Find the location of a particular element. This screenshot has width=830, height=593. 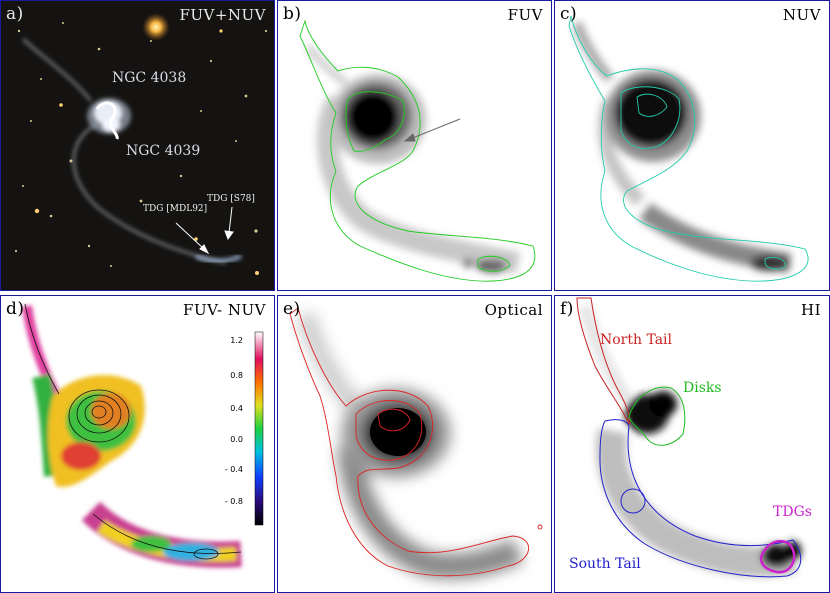

panel-e-label: e) is located at coordinates (292, 309).